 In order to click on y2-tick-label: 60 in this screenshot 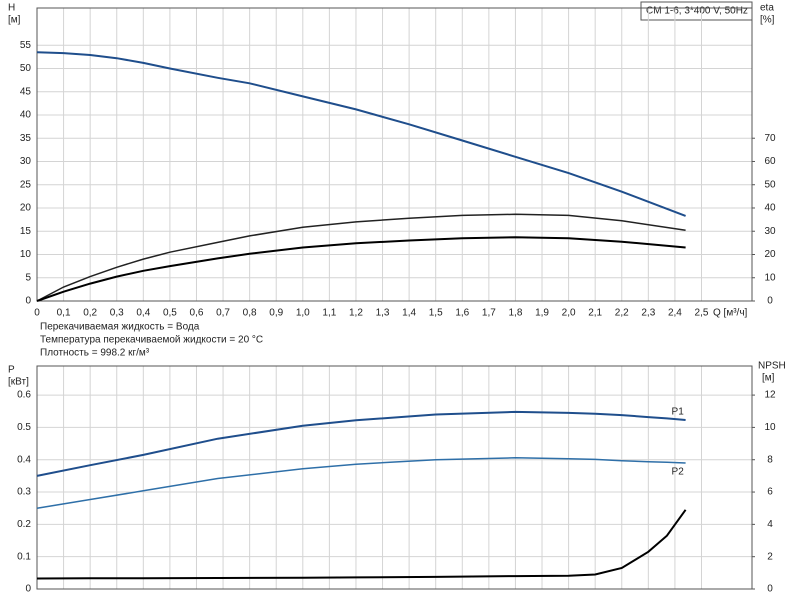, I will do `click(770, 161)`.